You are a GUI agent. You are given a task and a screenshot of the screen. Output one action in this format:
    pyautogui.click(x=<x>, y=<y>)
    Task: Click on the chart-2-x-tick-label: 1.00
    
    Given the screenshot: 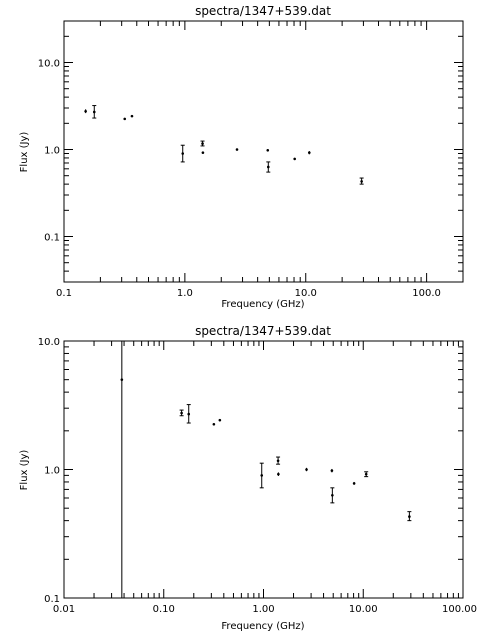 What is the action you would take?
    pyautogui.click(x=263, y=609)
    